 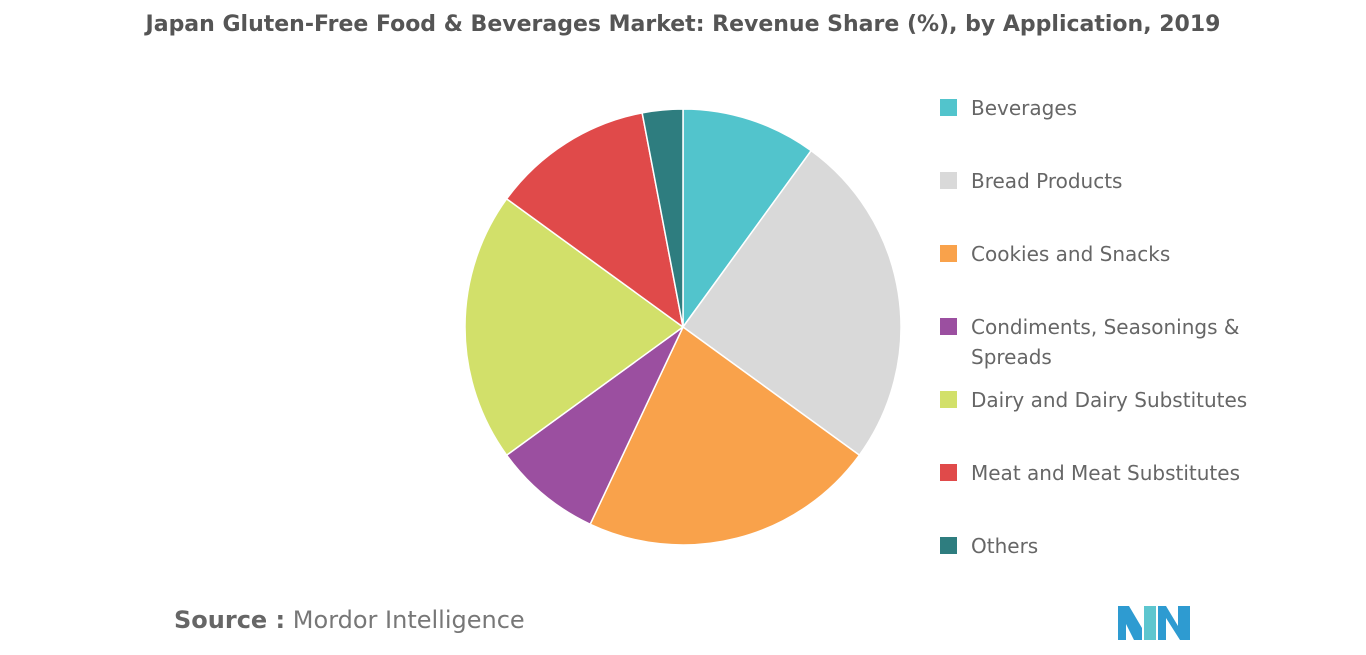 I want to click on legend-item-condiments-seasonings-spreads: Condiments, Seasonings & Spreads, so click(x=1100, y=342).